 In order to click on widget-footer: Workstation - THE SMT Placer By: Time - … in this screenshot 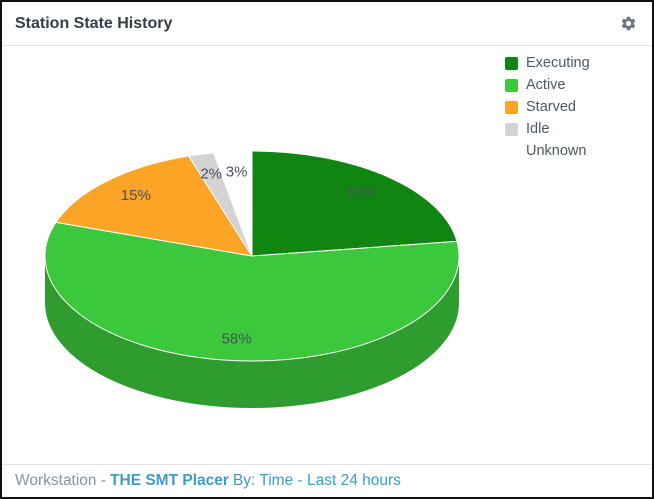, I will do `click(327, 480)`.